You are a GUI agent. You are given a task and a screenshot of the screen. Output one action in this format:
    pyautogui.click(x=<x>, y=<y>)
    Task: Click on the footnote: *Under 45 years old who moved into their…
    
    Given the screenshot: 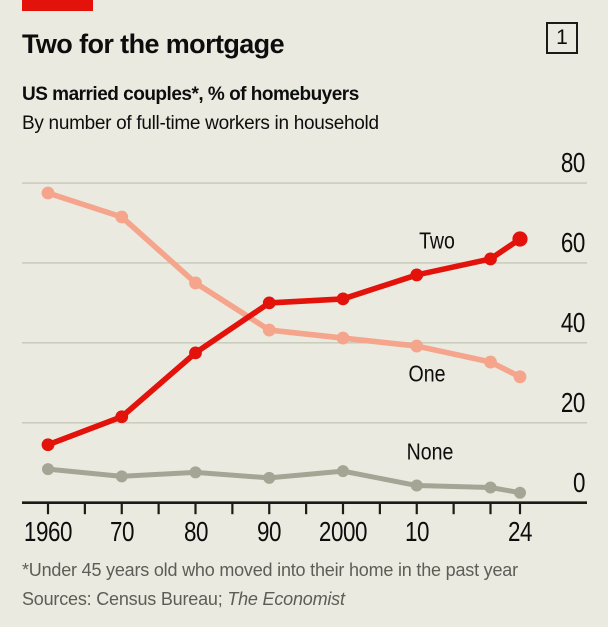 What is the action you would take?
    pyautogui.click(x=270, y=570)
    